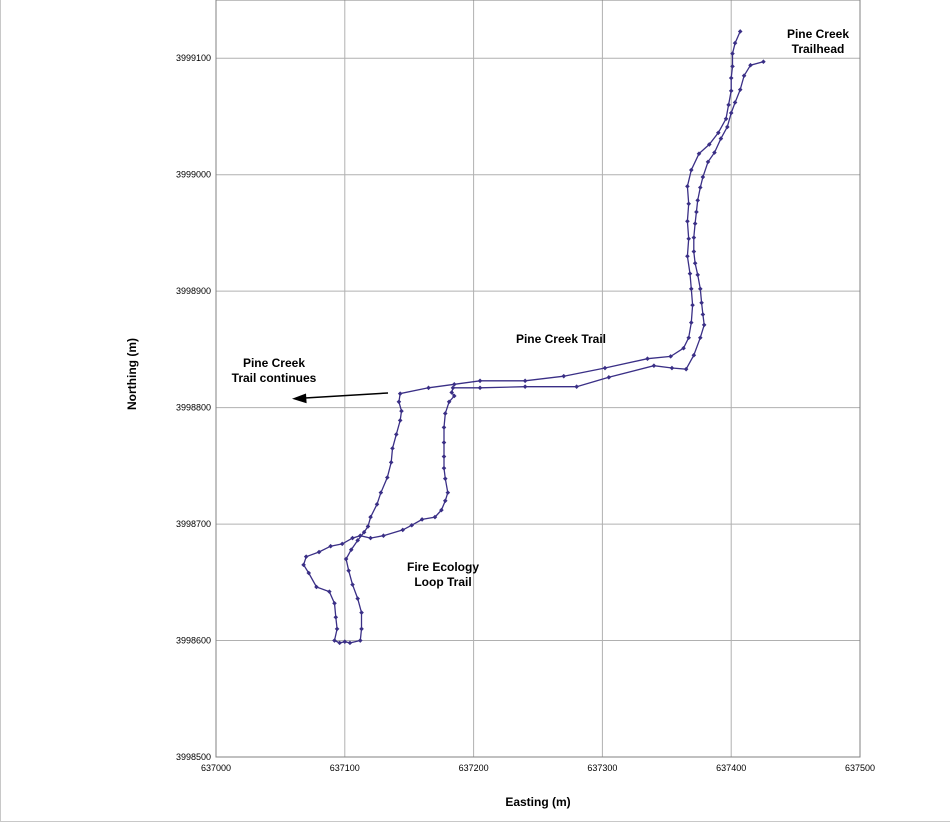 The width and height of the screenshot is (950, 827). What do you see at coordinates (193, 291) in the screenshot?
I see `y-tick-label: 3998900` at bounding box center [193, 291].